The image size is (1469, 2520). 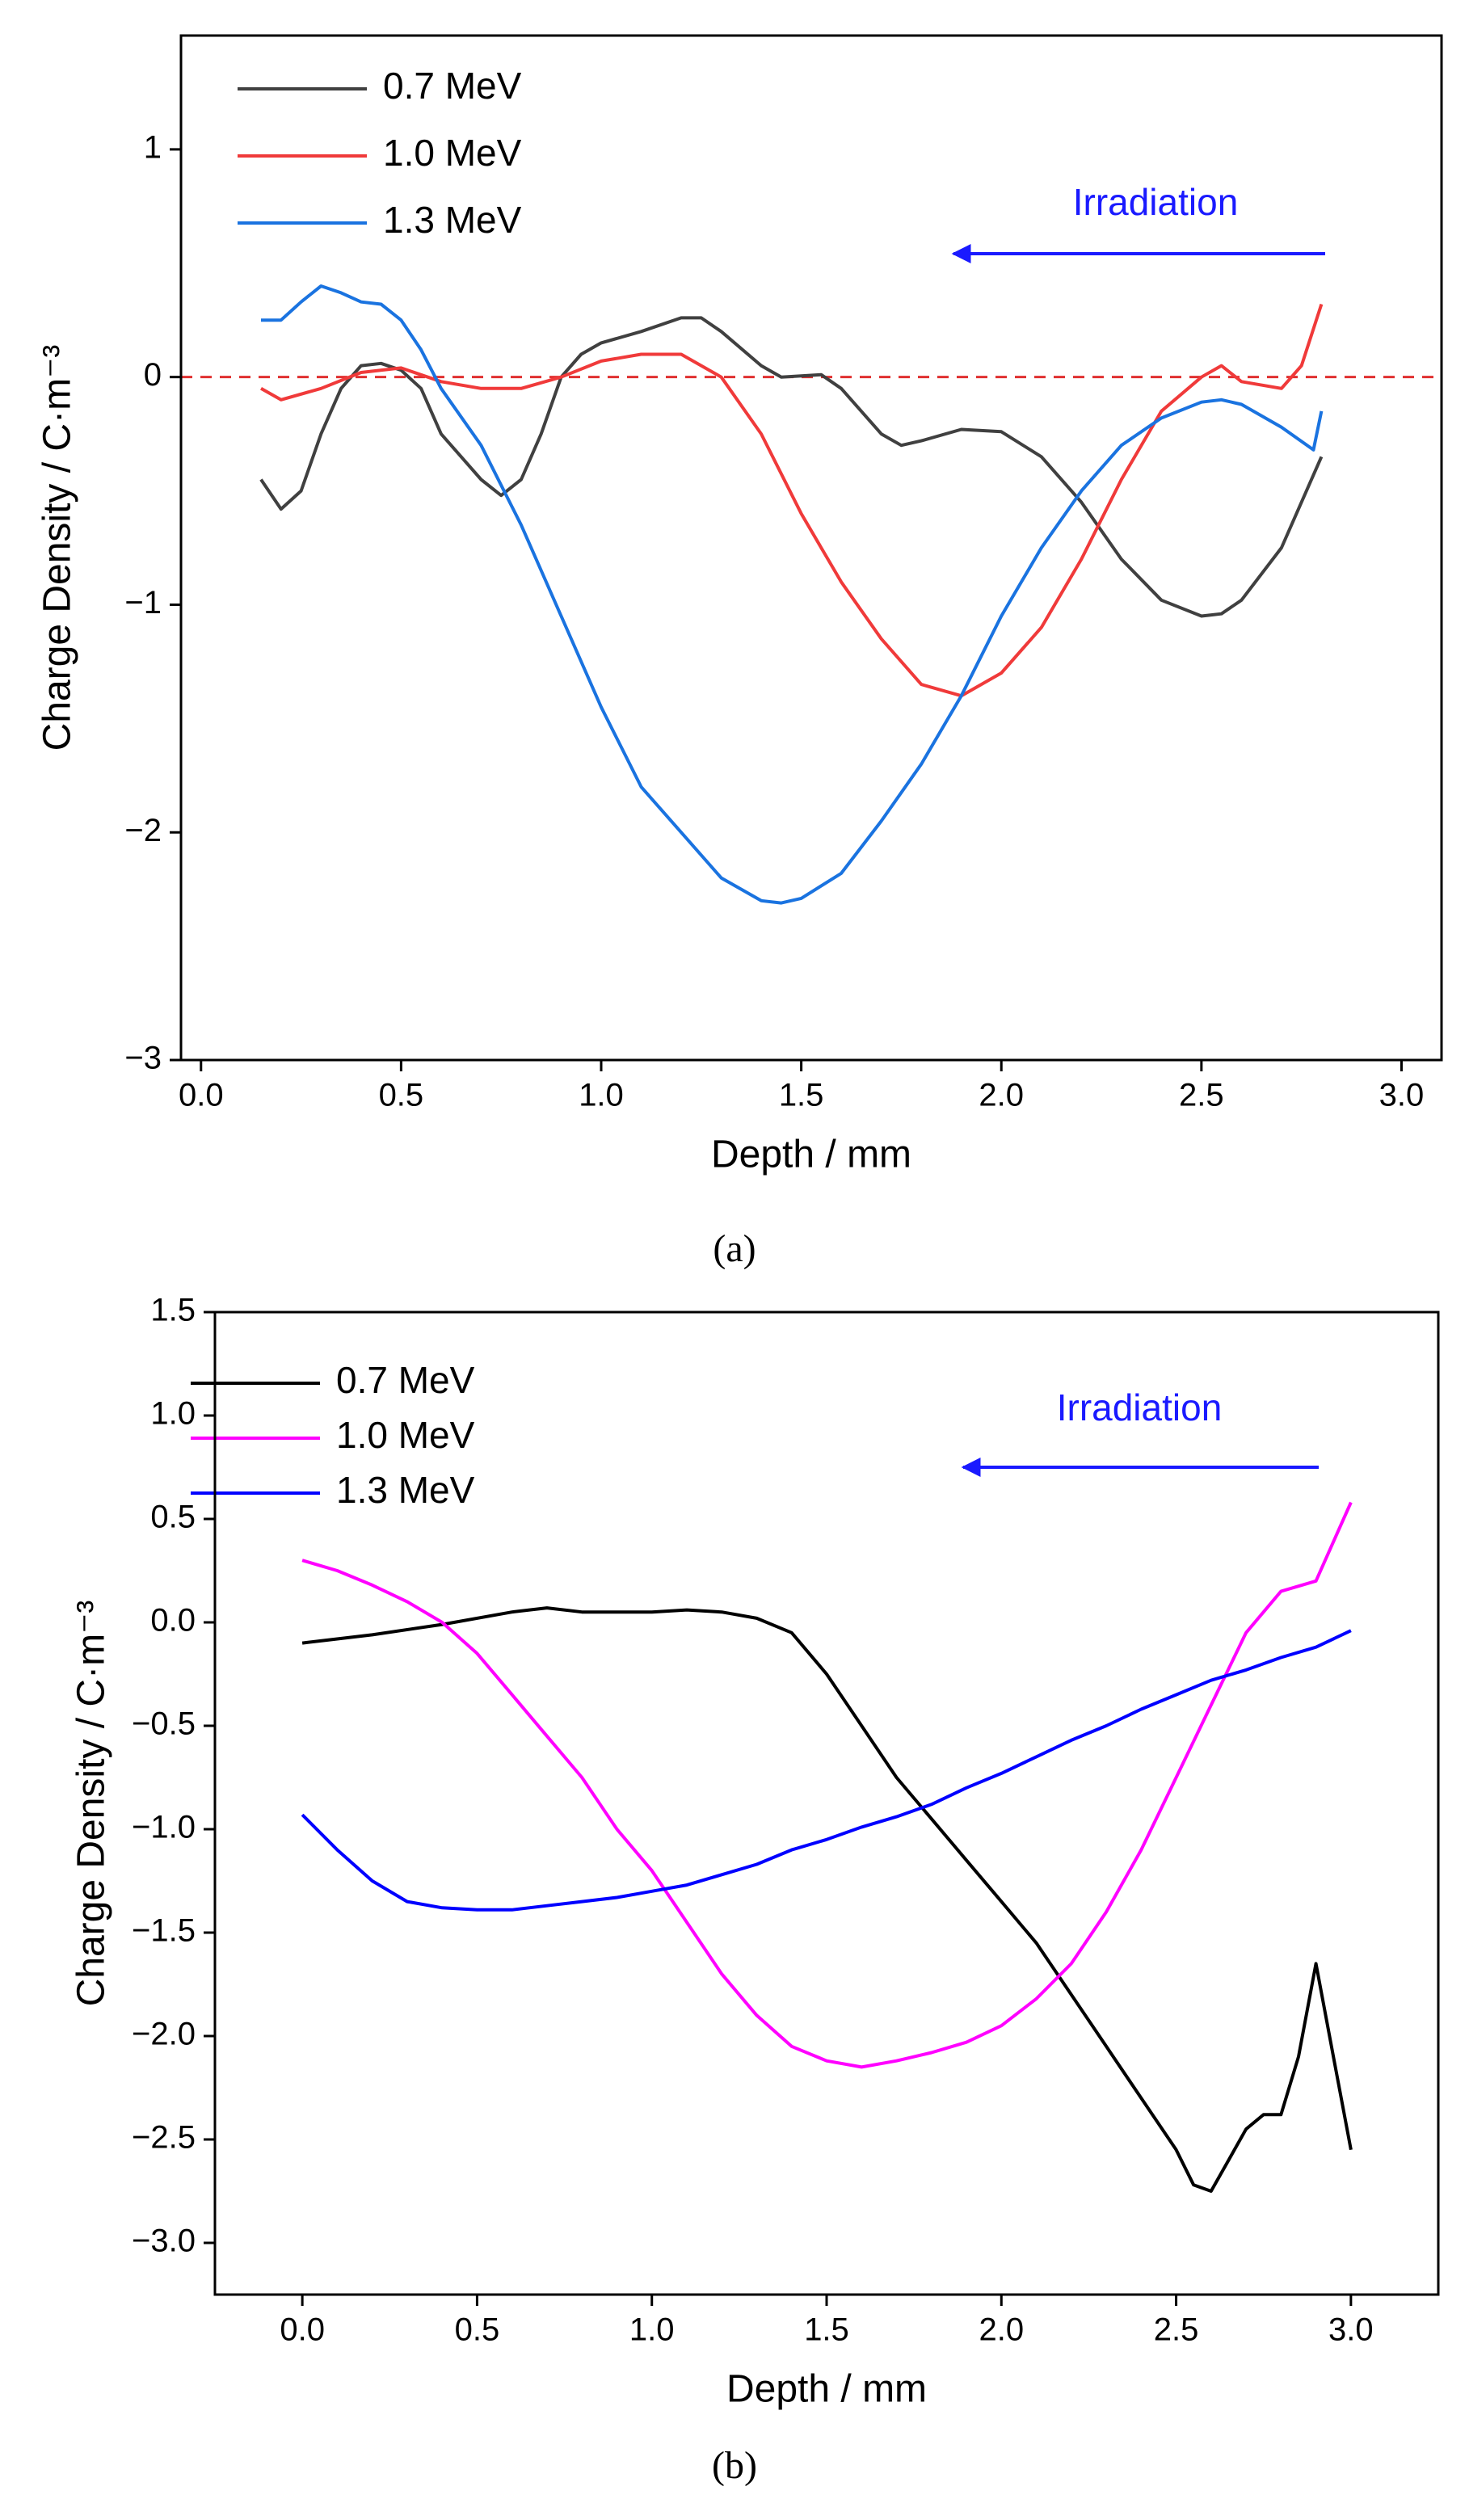 I want to click on y-tick-label: 1.5, so click(x=173, y=1310).